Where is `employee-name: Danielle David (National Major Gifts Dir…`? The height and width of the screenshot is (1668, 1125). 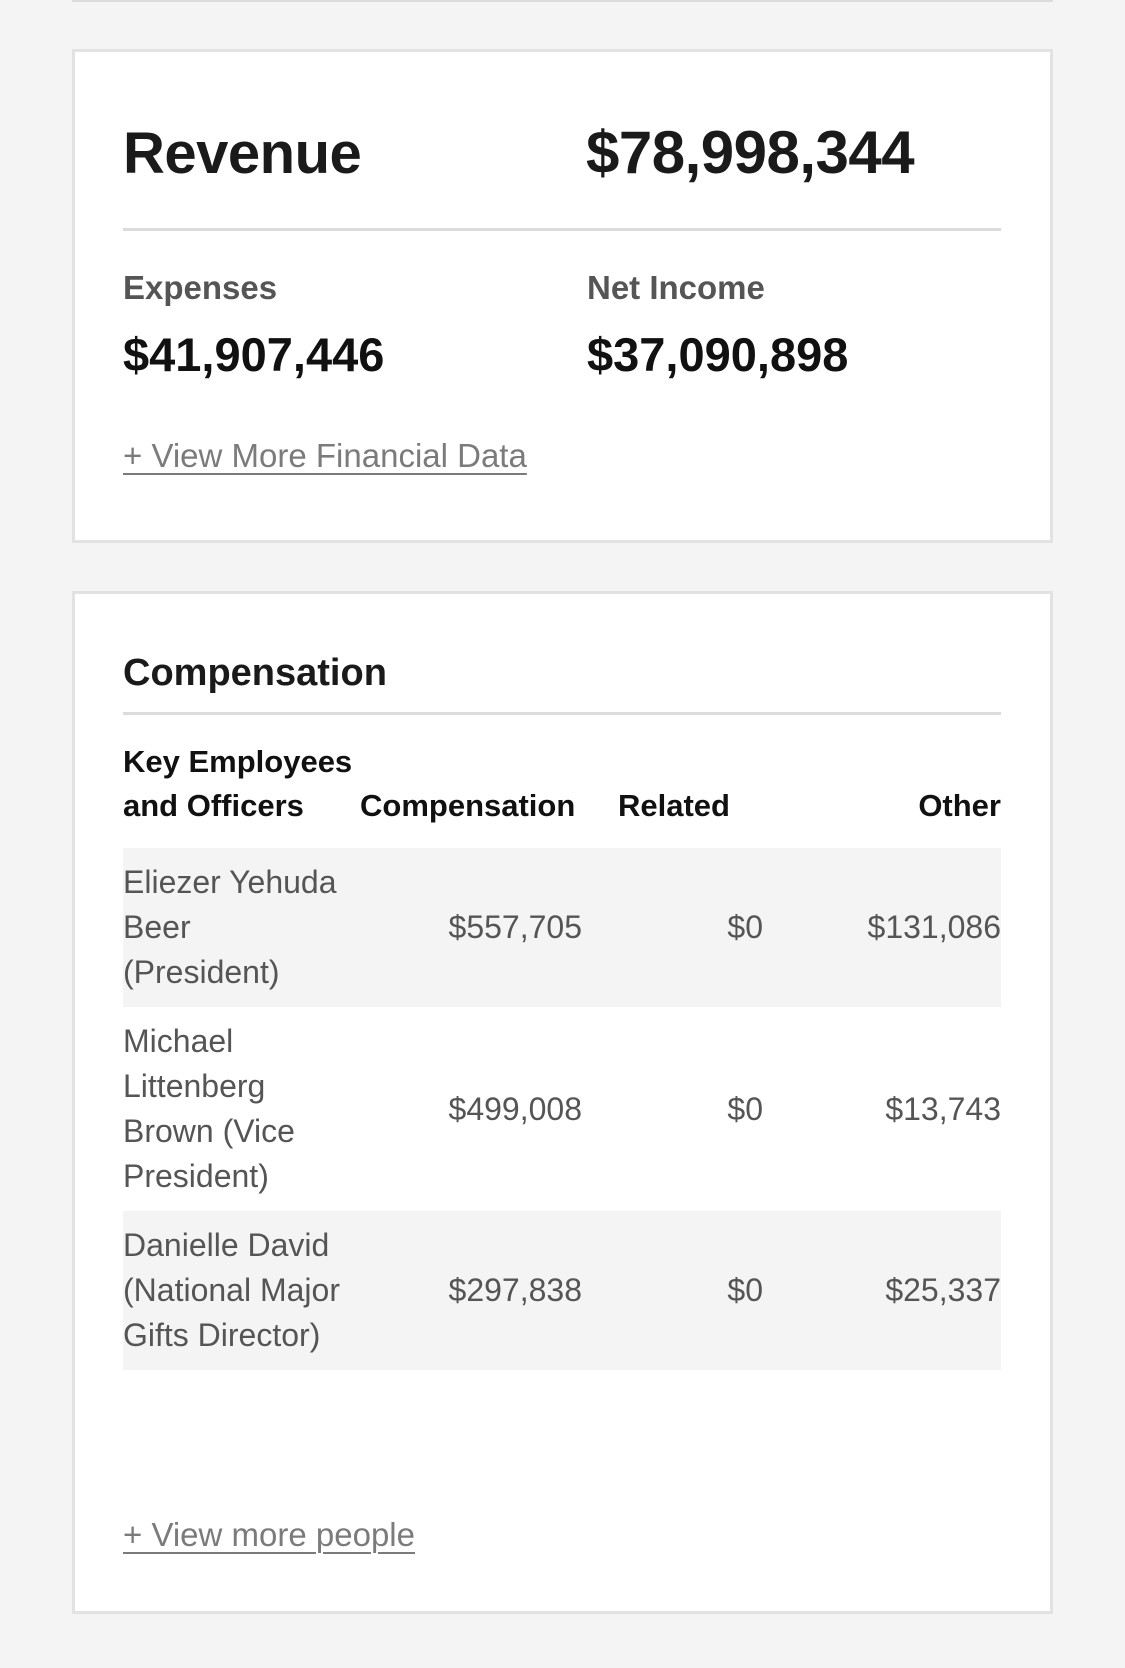 employee-name: Danielle David (National Major Gifts Dir… is located at coordinates (240, 1290).